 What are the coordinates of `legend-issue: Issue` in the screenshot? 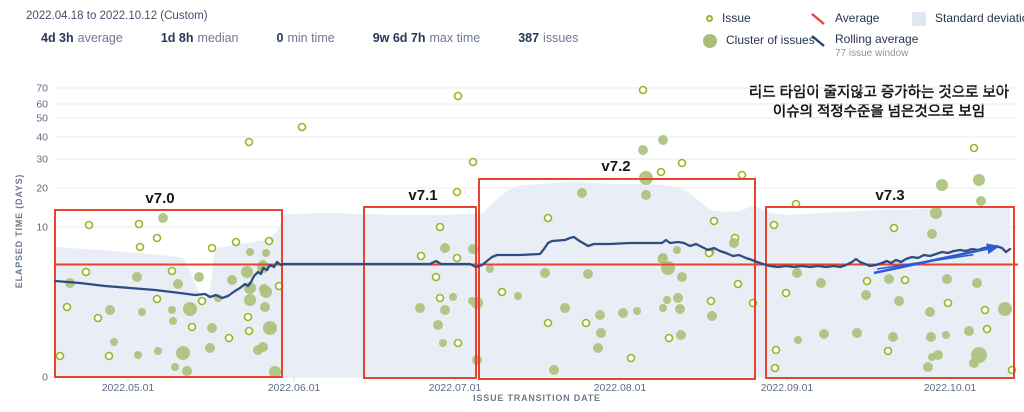 It's located at (728, 18).